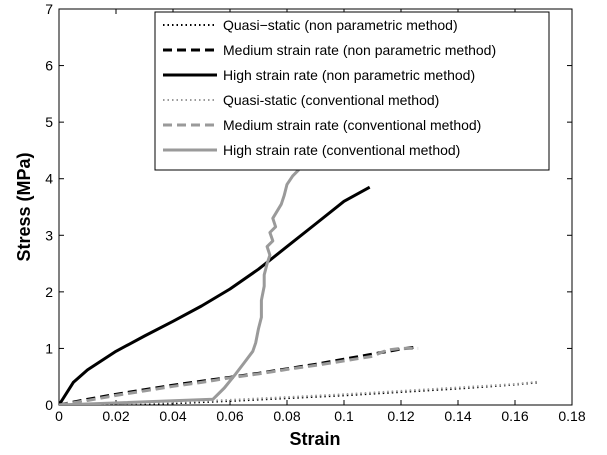  What do you see at coordinates (344, 416) in the screenshot?
I see `x-tick-label: 0.1` at bounding box center [344, 416].